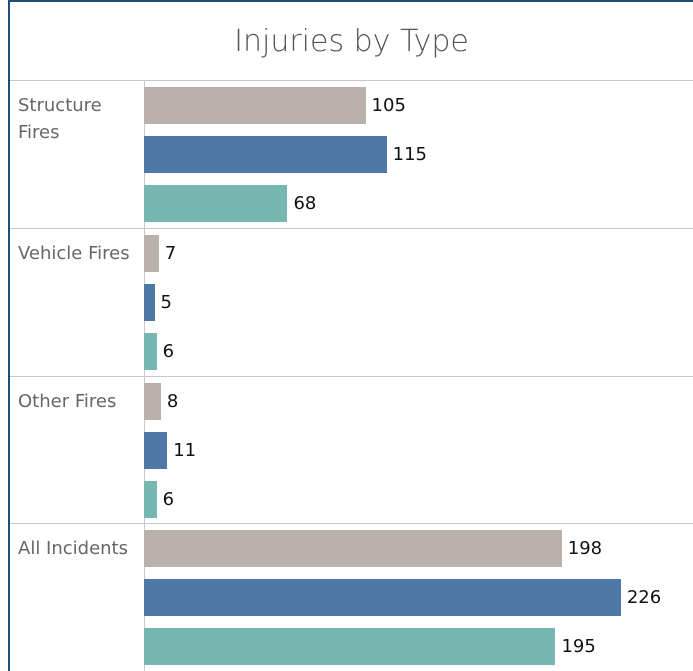  I want to click on data-label: 8, so click(172, 401).